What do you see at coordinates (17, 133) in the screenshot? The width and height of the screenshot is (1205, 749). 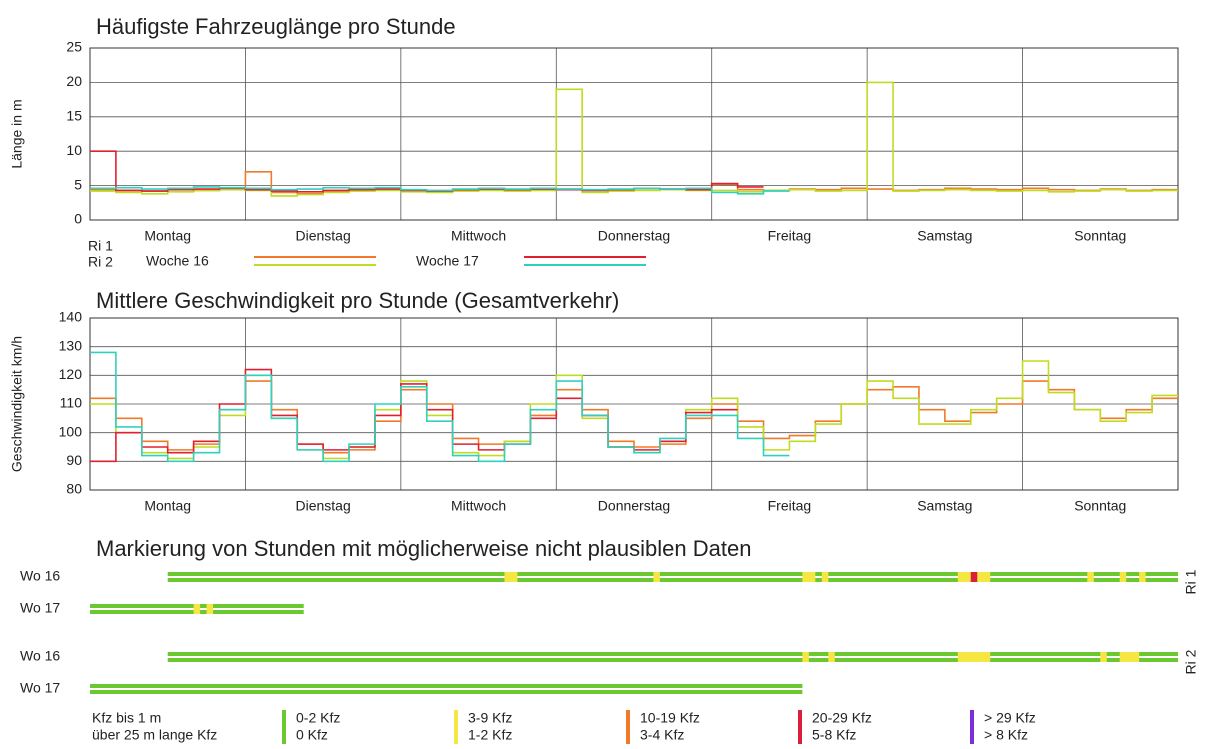 I see `y-axis-label: Länge in m` at bounding box center [17, 133].